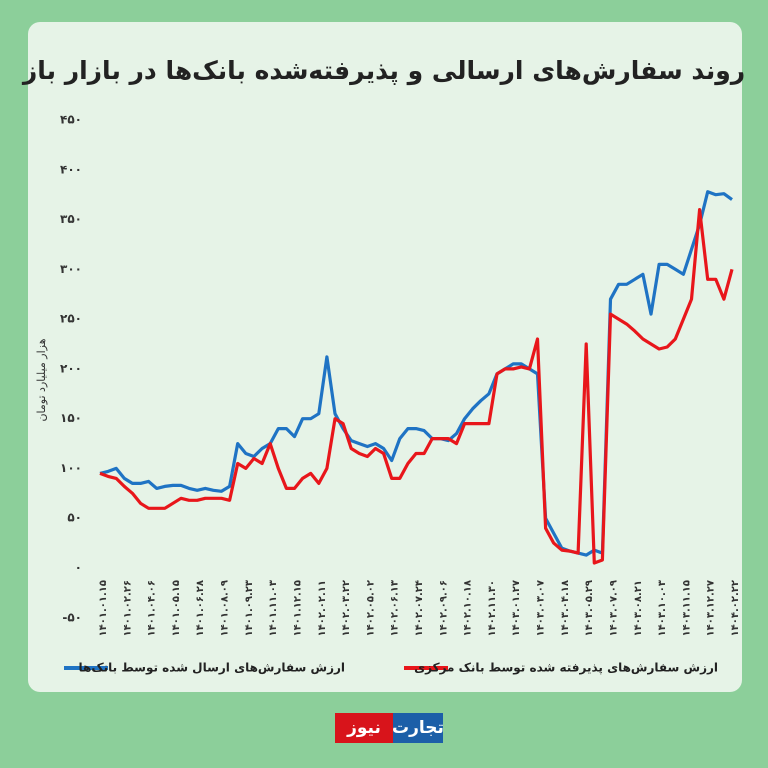  Describe the element at coordinates (200, 608) in the screenshot. I see `x-tick-label: ۱۴۰۱.۰۶.۲۸` at that location.